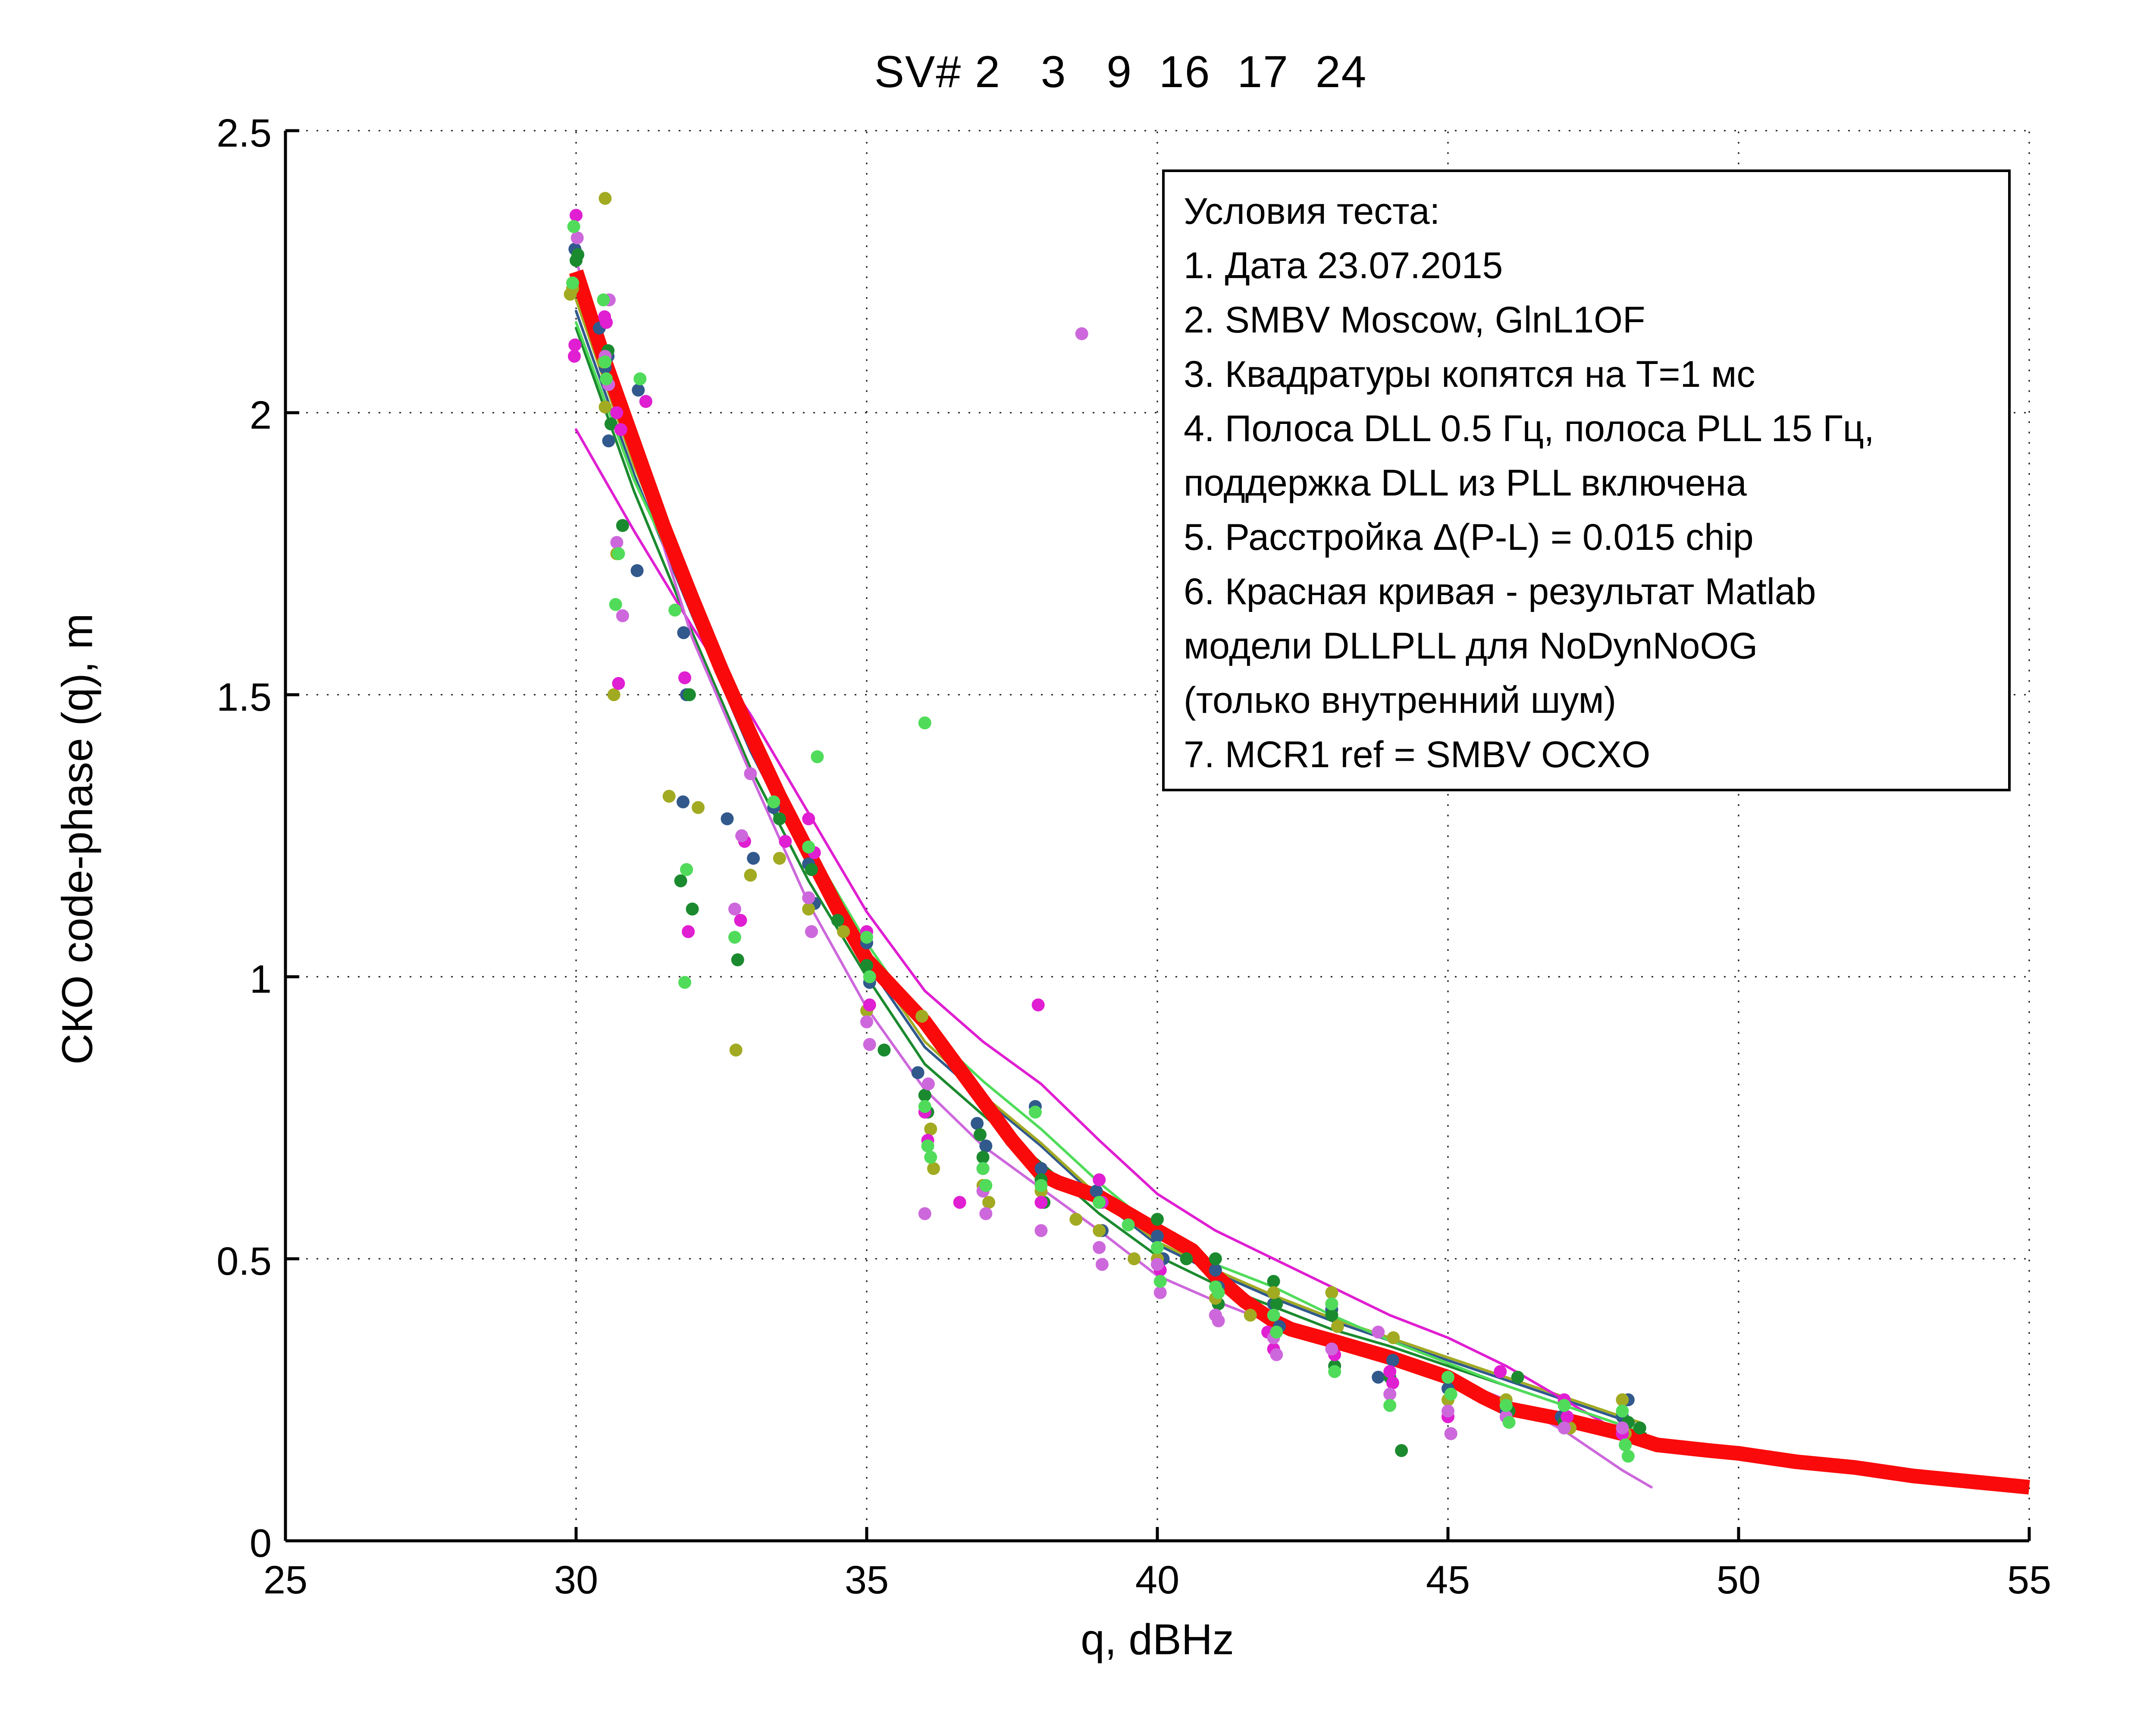 This screenshot has width=2156, height=1734. I want to click on cond-line: 5. Расстройка Δ(P-L) = 0.015 chip, so click(1469, 537).